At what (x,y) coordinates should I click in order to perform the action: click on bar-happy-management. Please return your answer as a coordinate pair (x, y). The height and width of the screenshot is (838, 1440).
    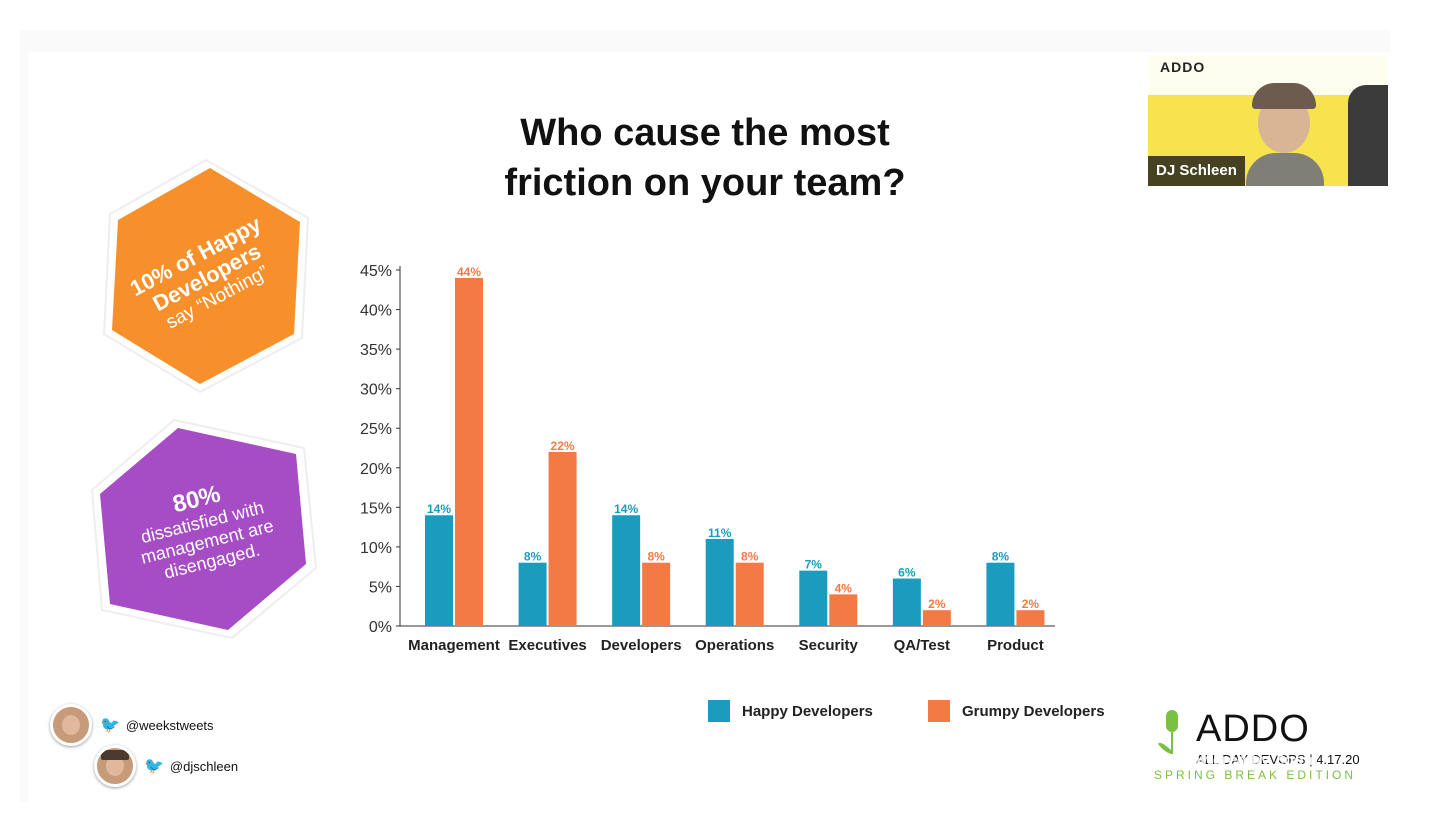
    Looking at the image, I should click on (439, 570).